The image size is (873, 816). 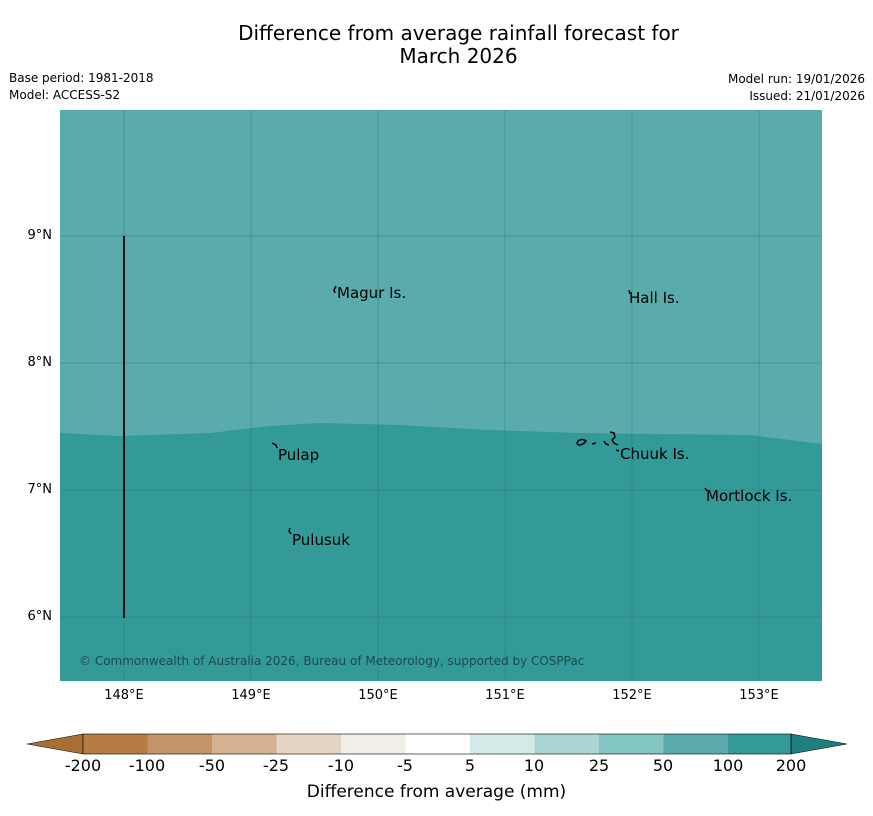 I want to click on colorbar-title: Difference from average (mm), so click(x=436, y=792).